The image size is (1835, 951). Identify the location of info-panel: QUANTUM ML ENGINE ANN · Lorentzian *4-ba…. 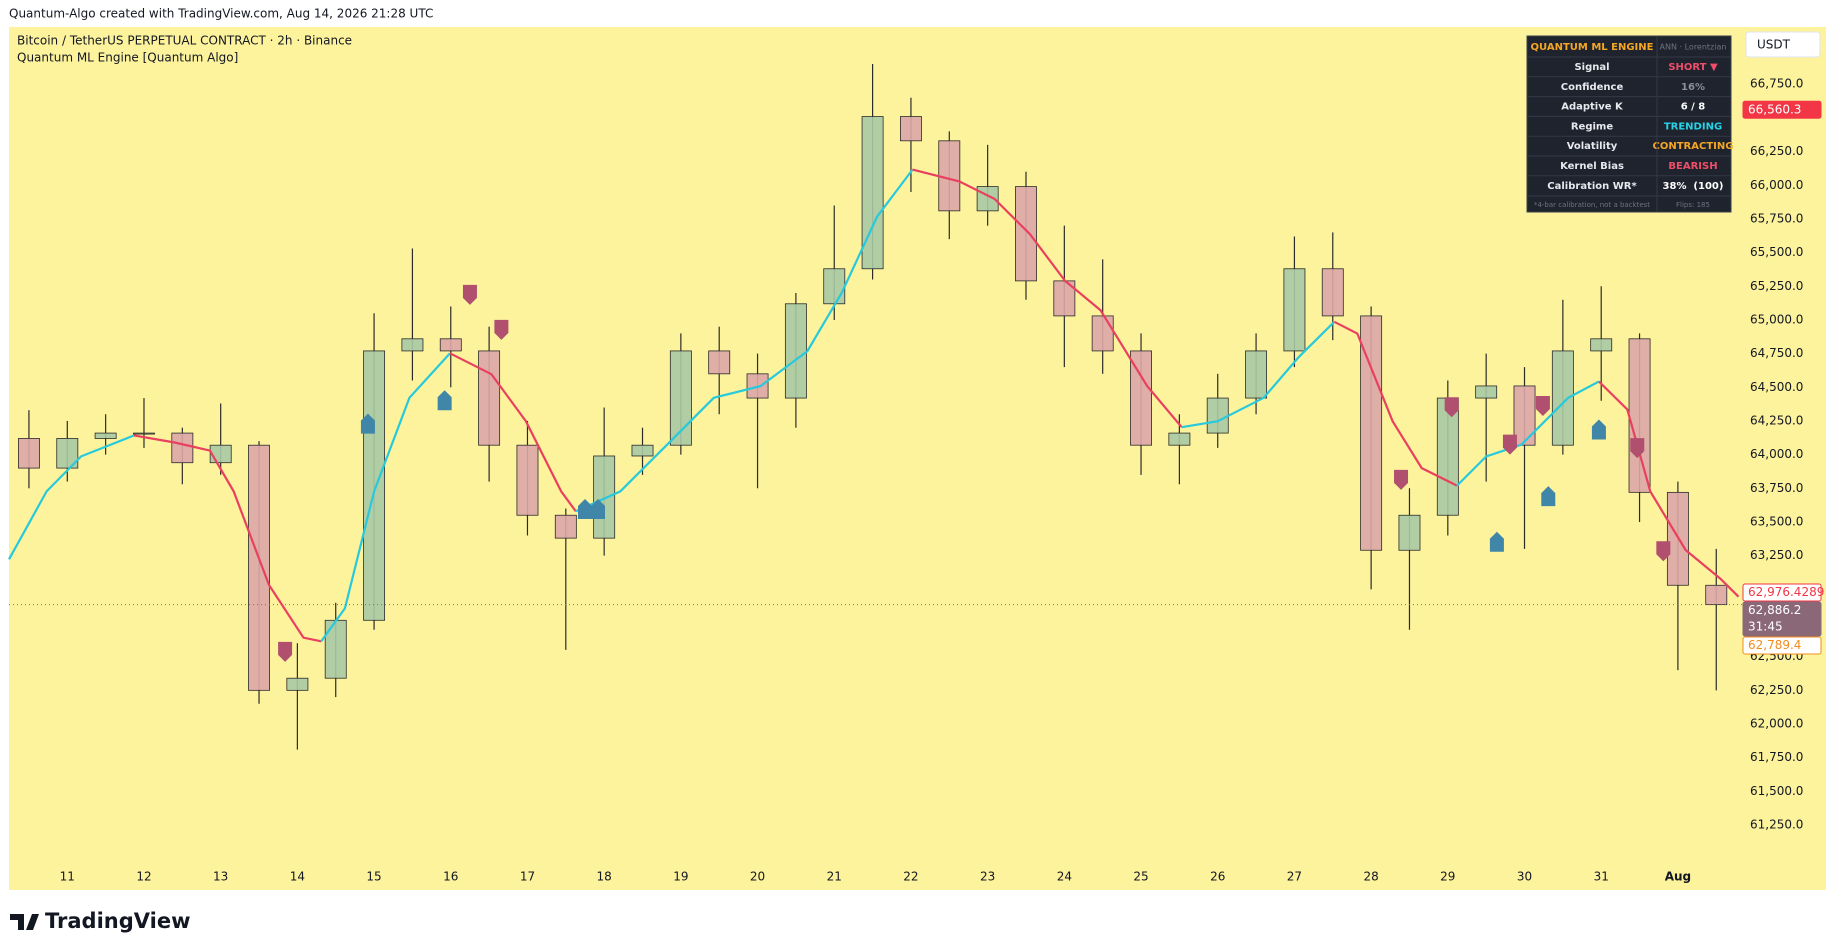
(1630, 124).